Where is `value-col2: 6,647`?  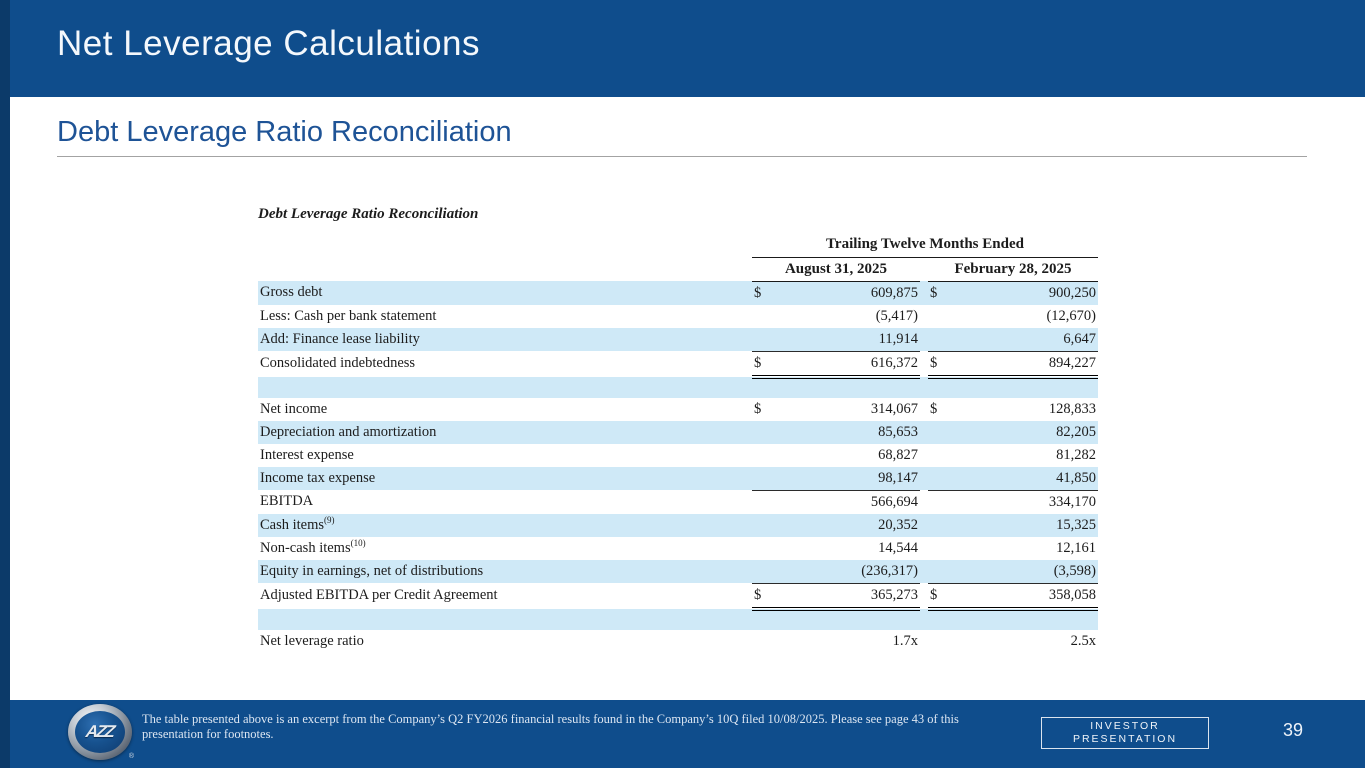
value-col2: 6,647 is located at coordinates (1021, 339).